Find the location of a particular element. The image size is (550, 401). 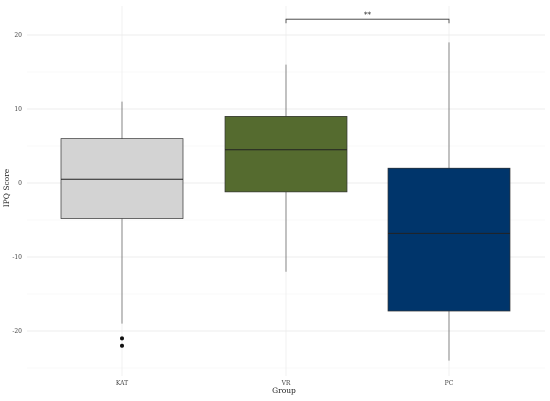

box-kat is located at coordinates (122, 224).